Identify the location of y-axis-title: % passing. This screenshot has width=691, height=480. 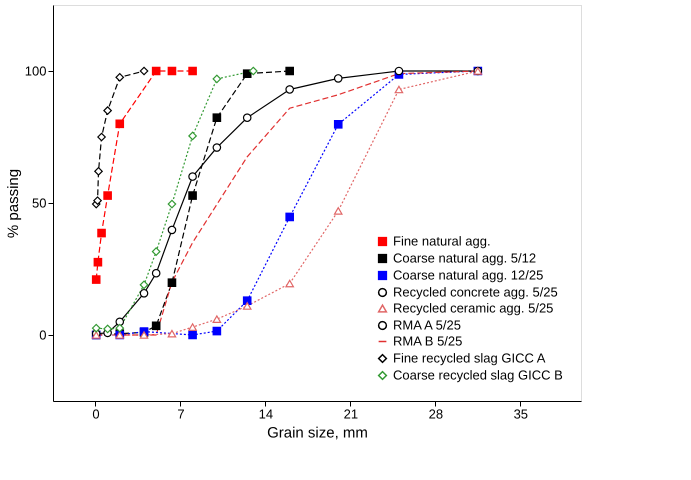
(13, 203).